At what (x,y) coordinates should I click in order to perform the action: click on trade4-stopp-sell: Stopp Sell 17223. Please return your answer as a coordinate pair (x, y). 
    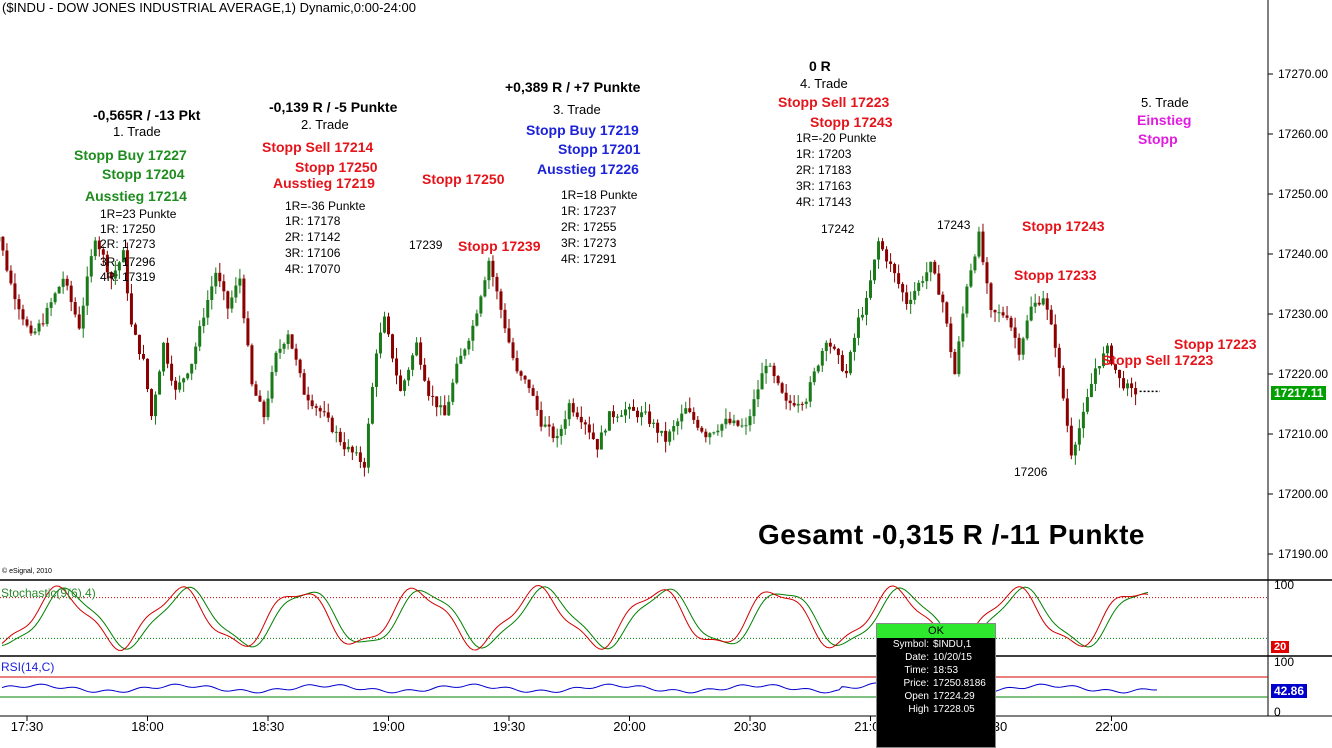
    Looking at the image, I should click on (833, 102).